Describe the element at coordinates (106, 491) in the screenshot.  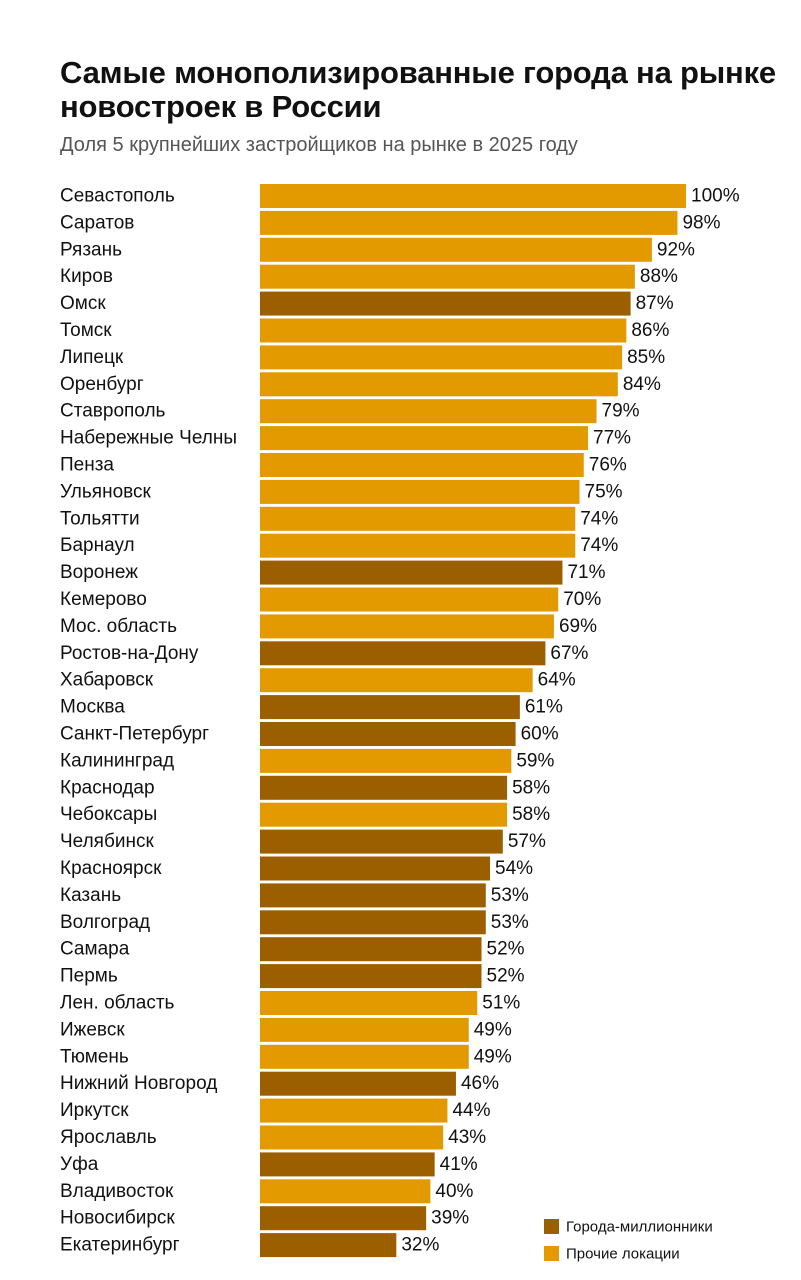
I see `city-label: Ульяновск` at that location.